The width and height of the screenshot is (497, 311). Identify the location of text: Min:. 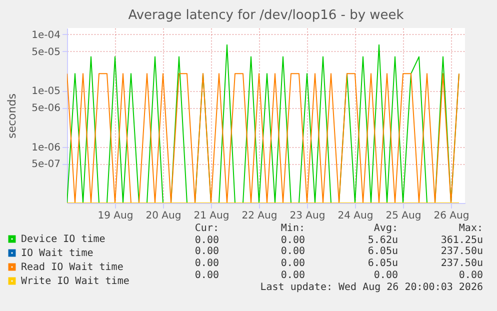
(292, 229).